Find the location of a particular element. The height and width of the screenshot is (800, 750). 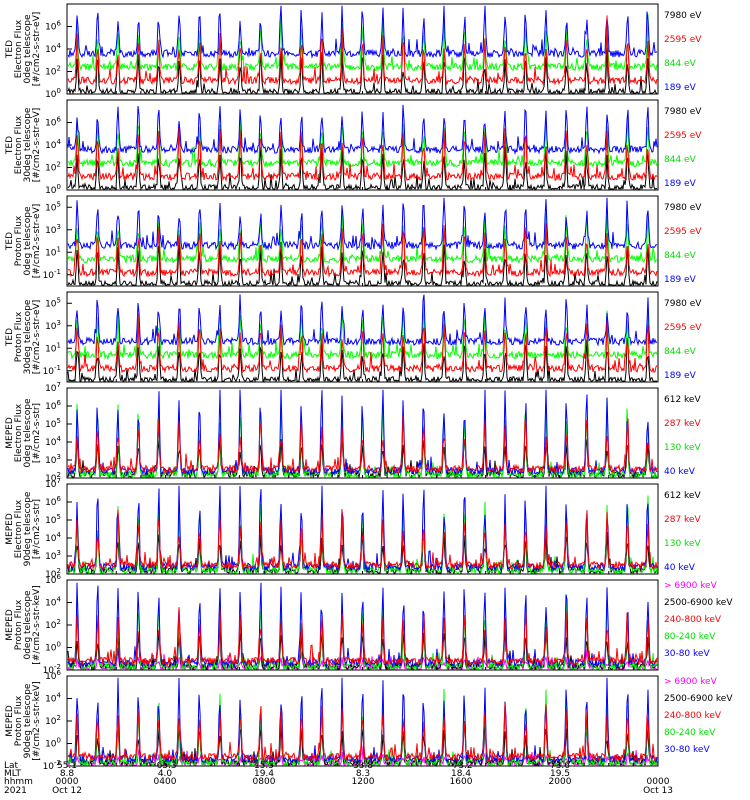

footer-cell: 0800 is located at coordinates (264, 782).